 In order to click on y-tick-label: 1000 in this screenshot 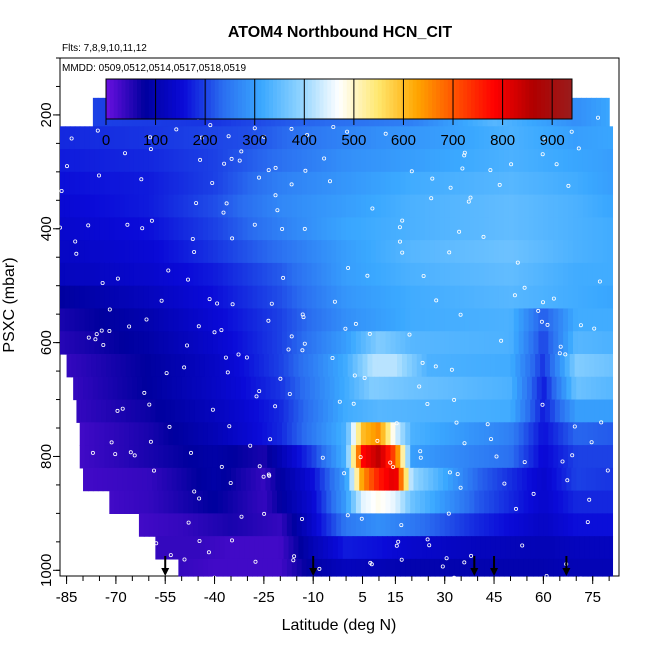, I will do `click(46, 570)`.